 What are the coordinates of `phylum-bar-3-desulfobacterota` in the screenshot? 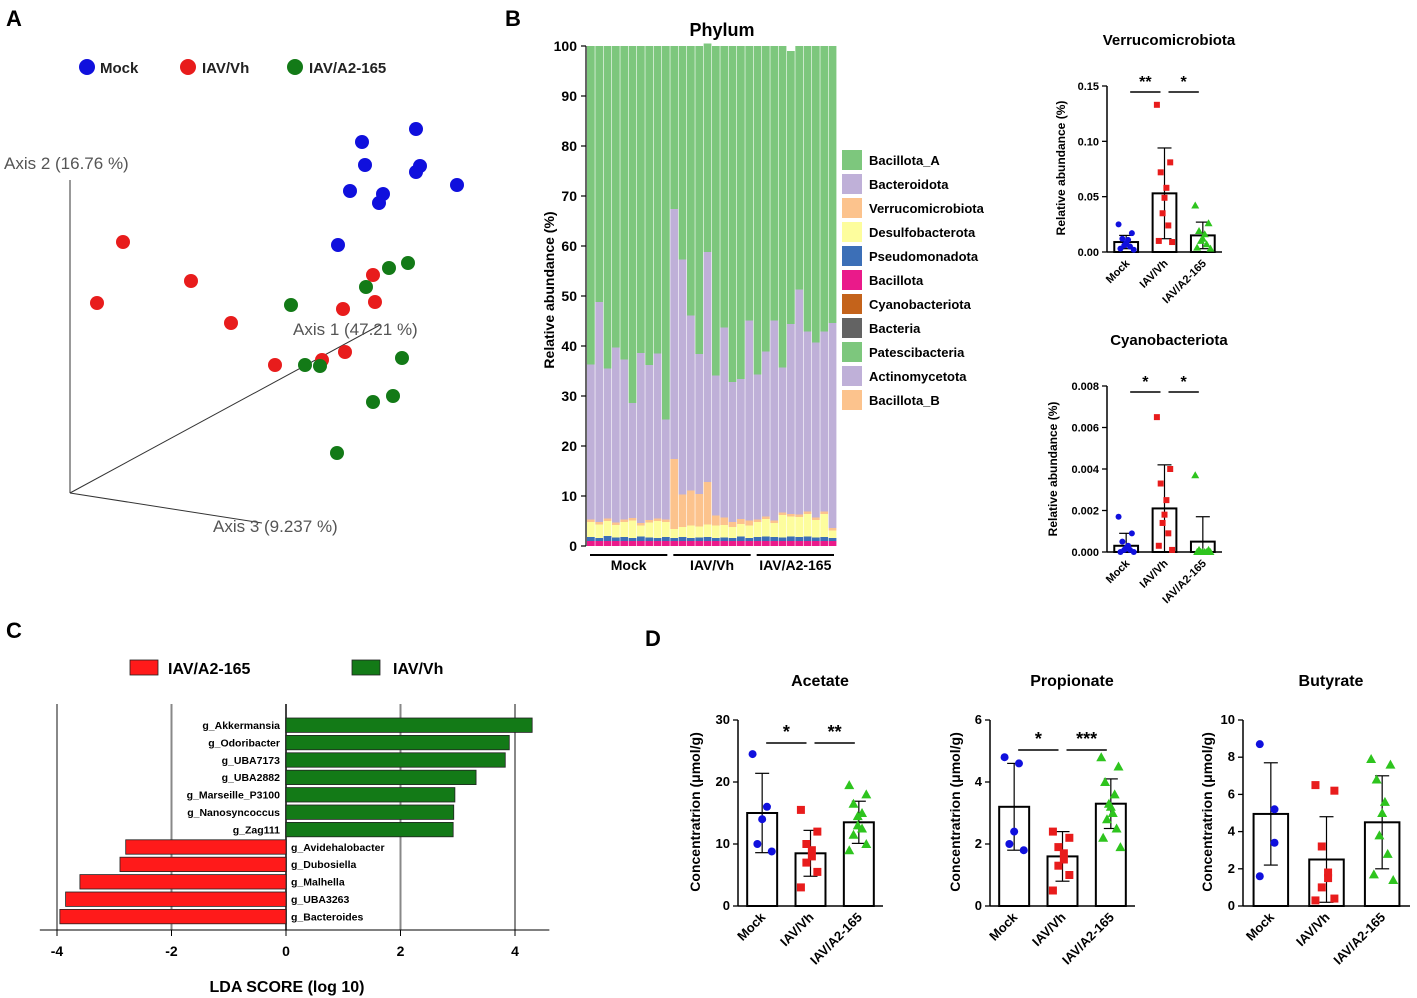 It's located at (607, 528).